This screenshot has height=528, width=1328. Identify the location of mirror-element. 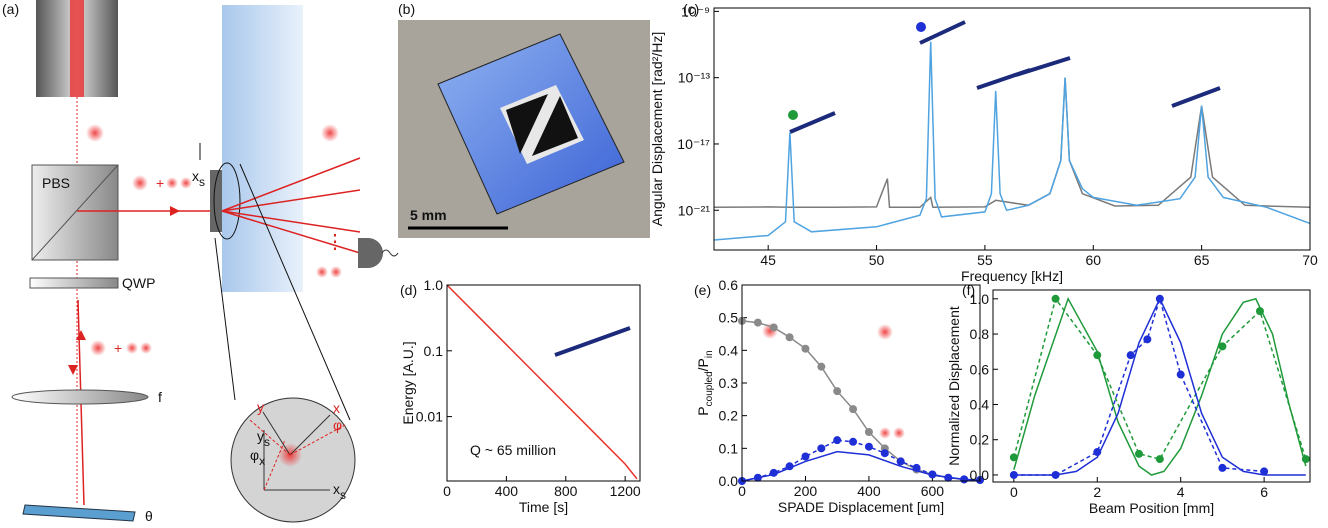
(216, 201).